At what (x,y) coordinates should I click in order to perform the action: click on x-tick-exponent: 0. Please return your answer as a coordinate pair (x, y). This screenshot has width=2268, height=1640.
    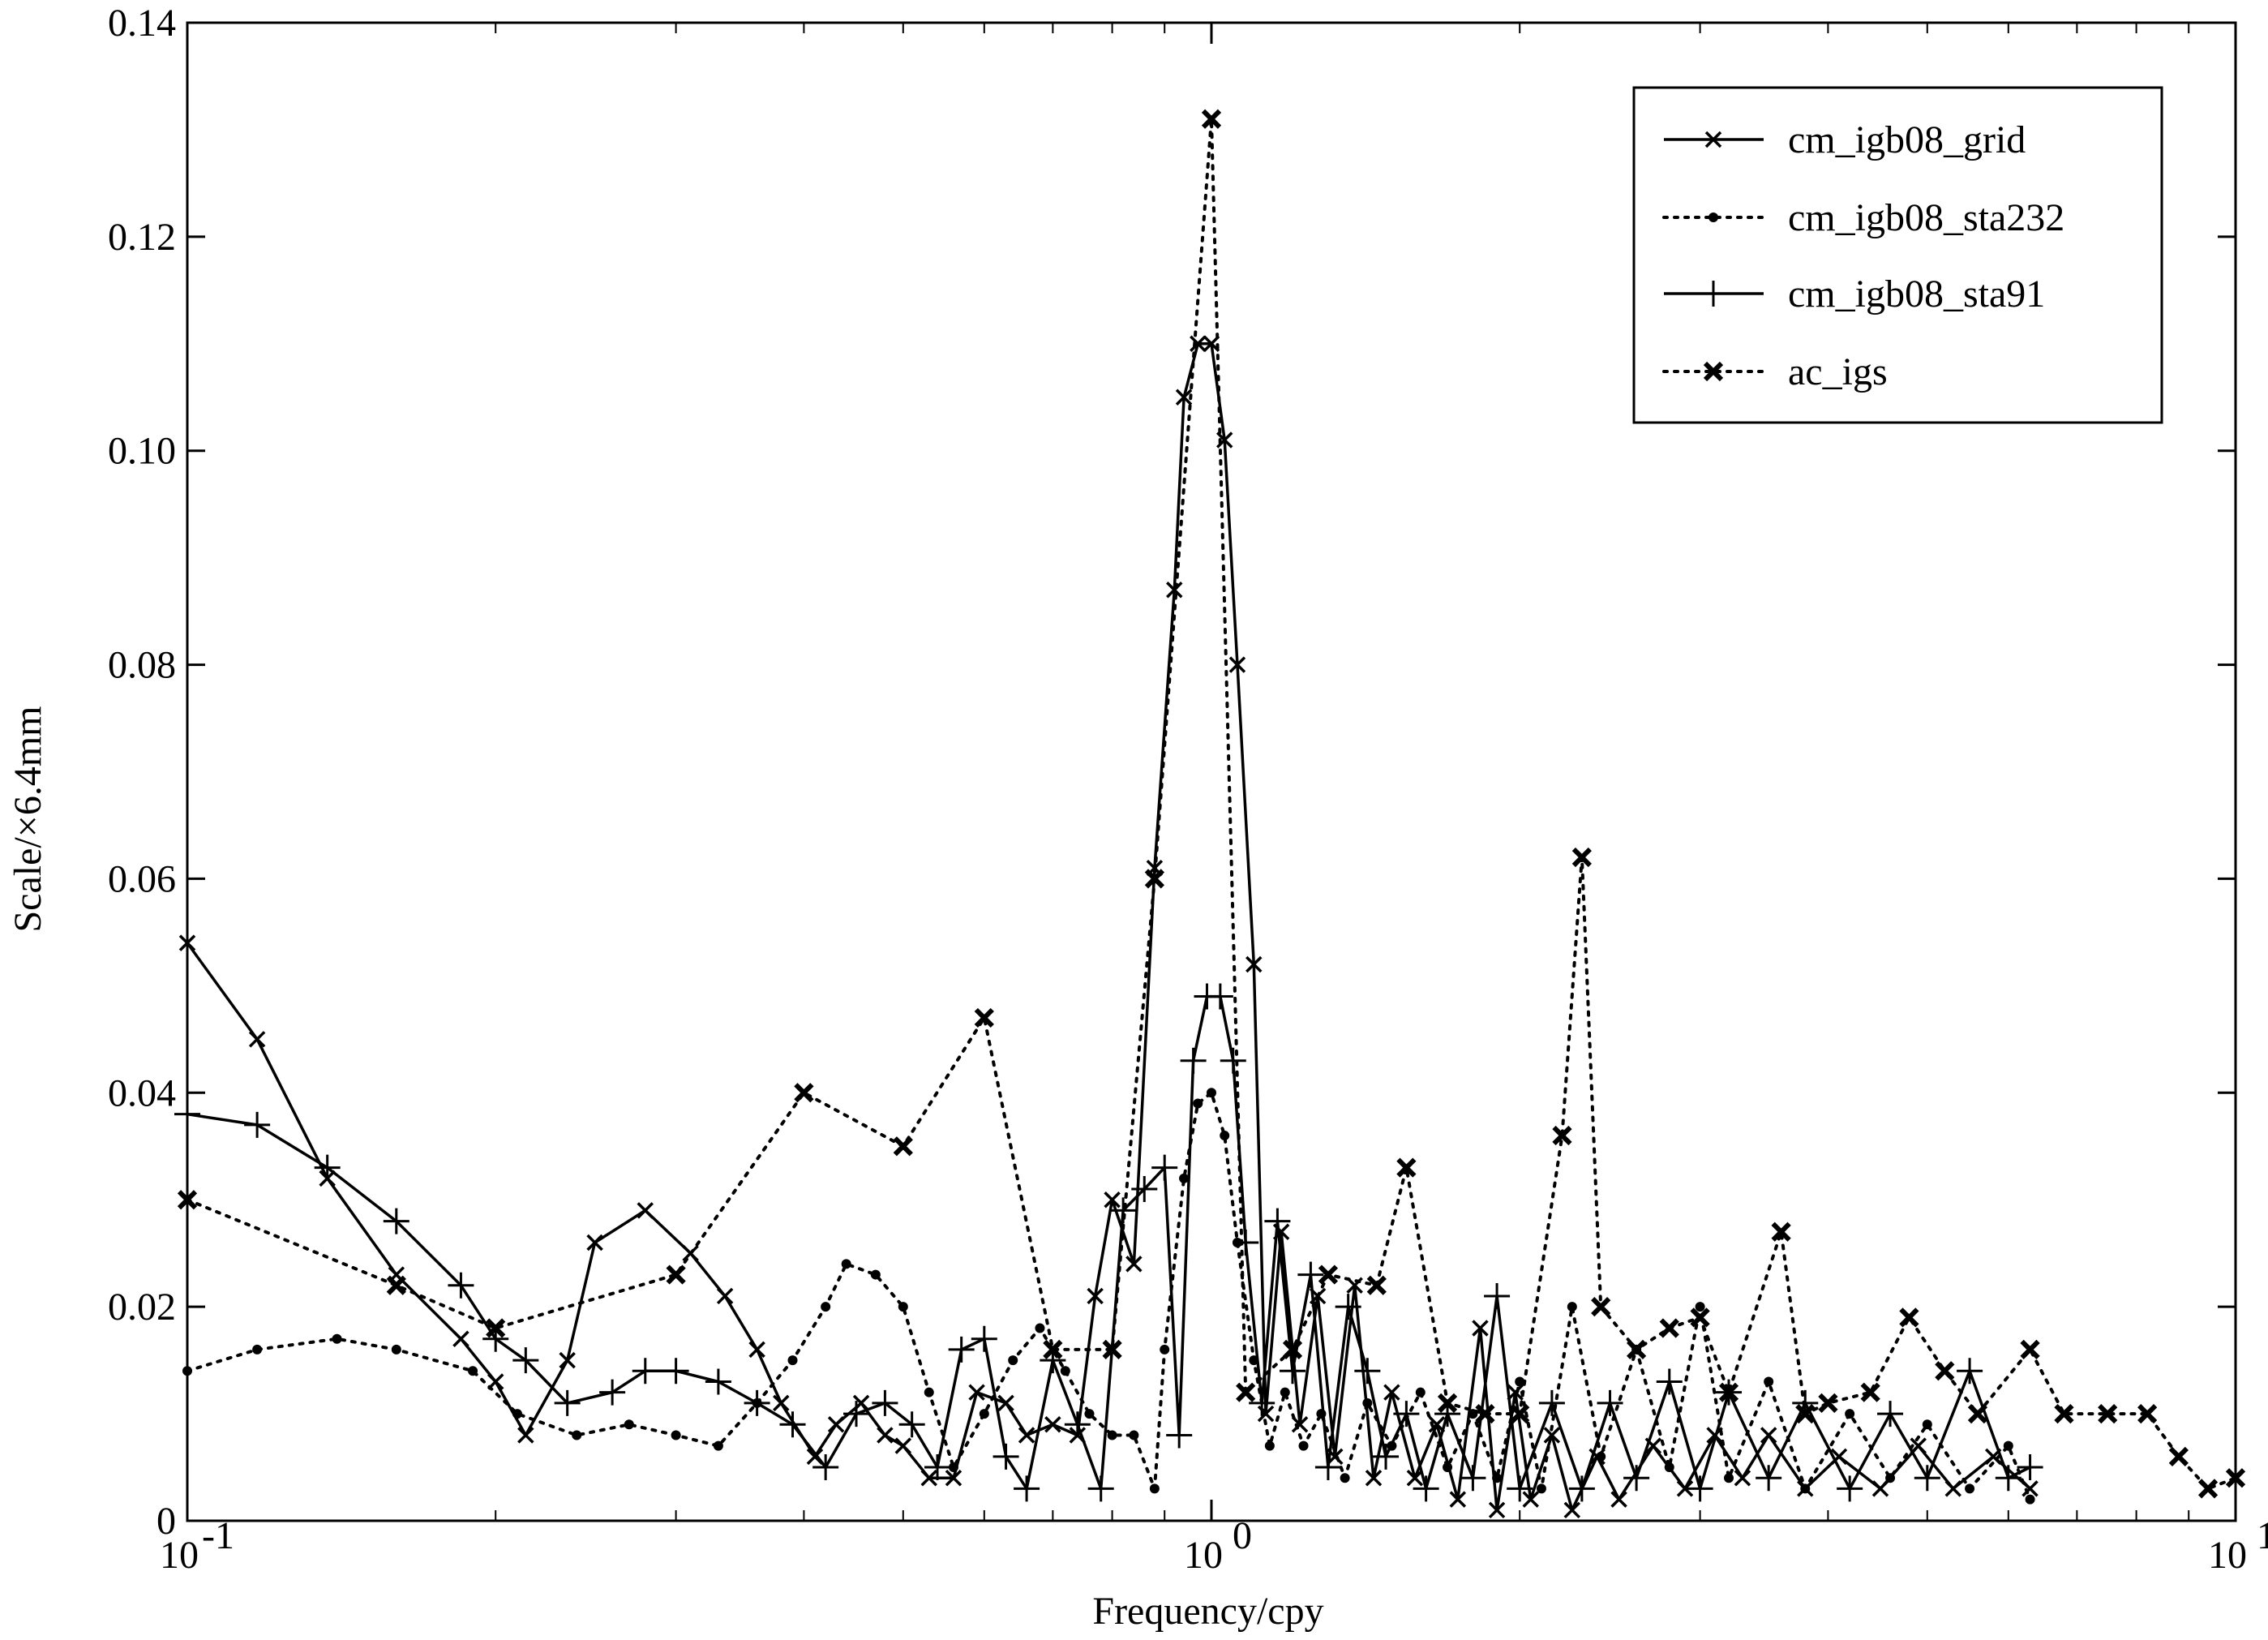
    Looking at the image, I should click on (1242, 1535).